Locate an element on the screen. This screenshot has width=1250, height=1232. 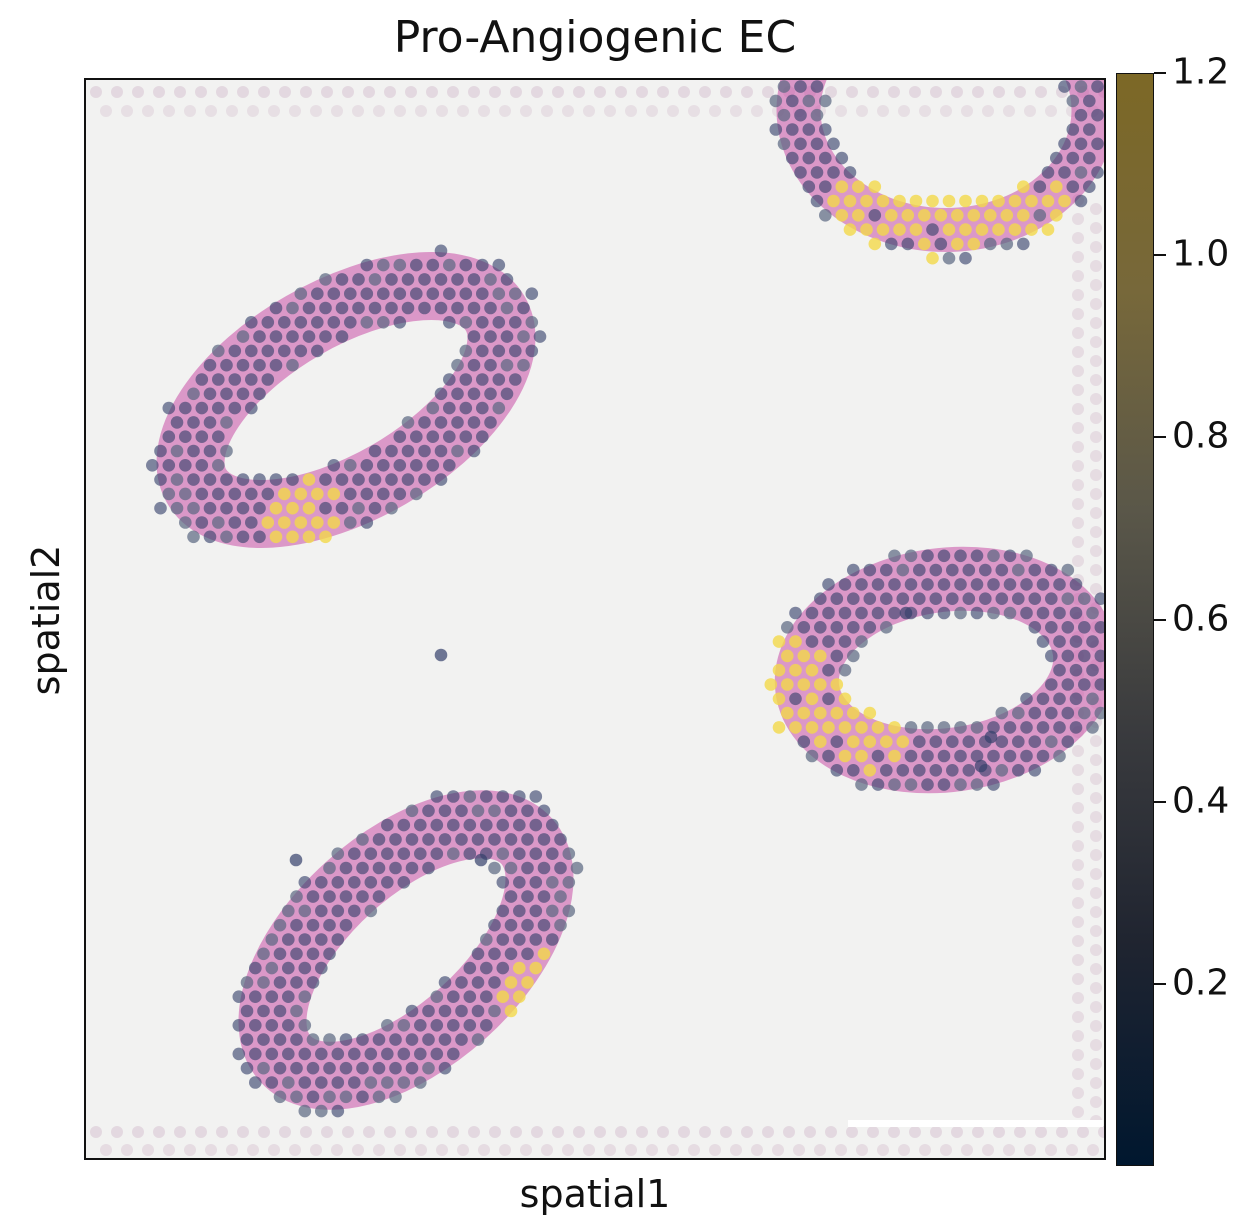
chart-title: Pro-Angiogenic EC is located at coordinates (595, 37).